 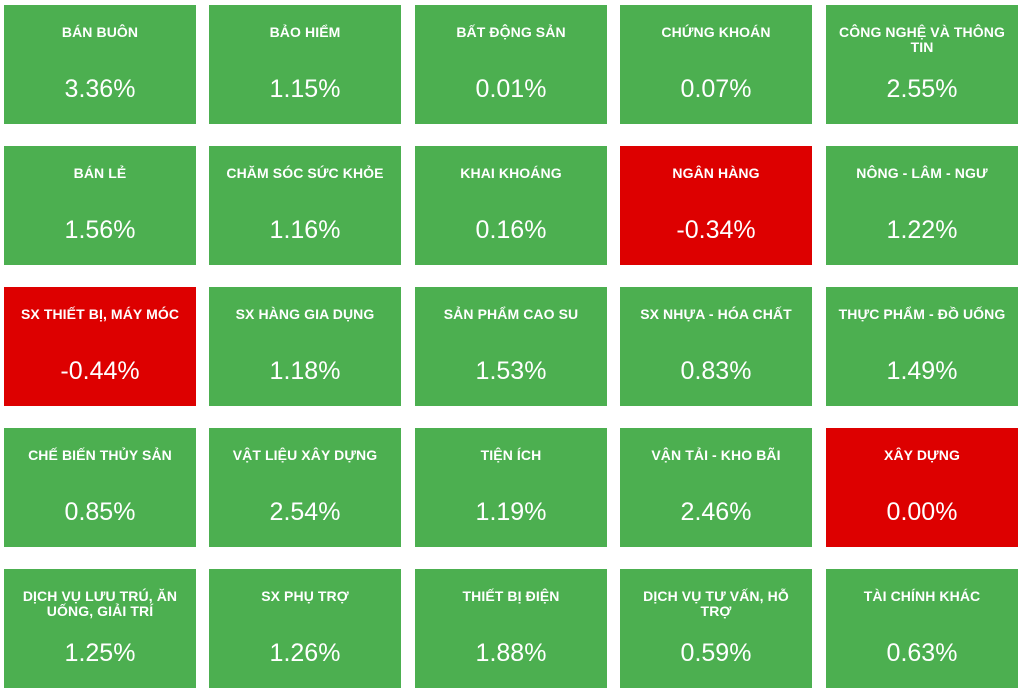 What do you see at coordinates (716, 230) in the screenshot?
I see `sector-change: -0.34%` at bounding box center [716, 230].